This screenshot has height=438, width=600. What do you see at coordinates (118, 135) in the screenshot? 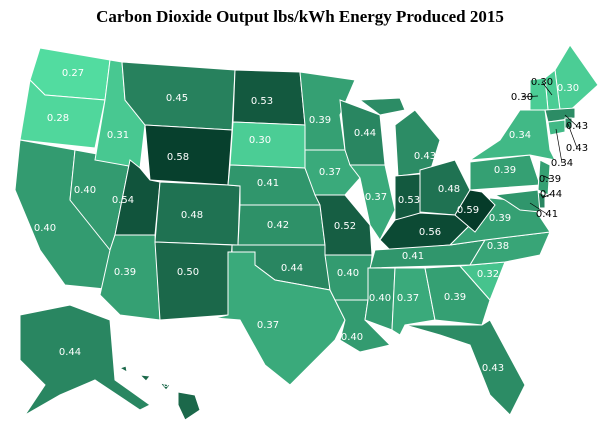
I see `state-value: 0.31` at bounding box center [118, 135].